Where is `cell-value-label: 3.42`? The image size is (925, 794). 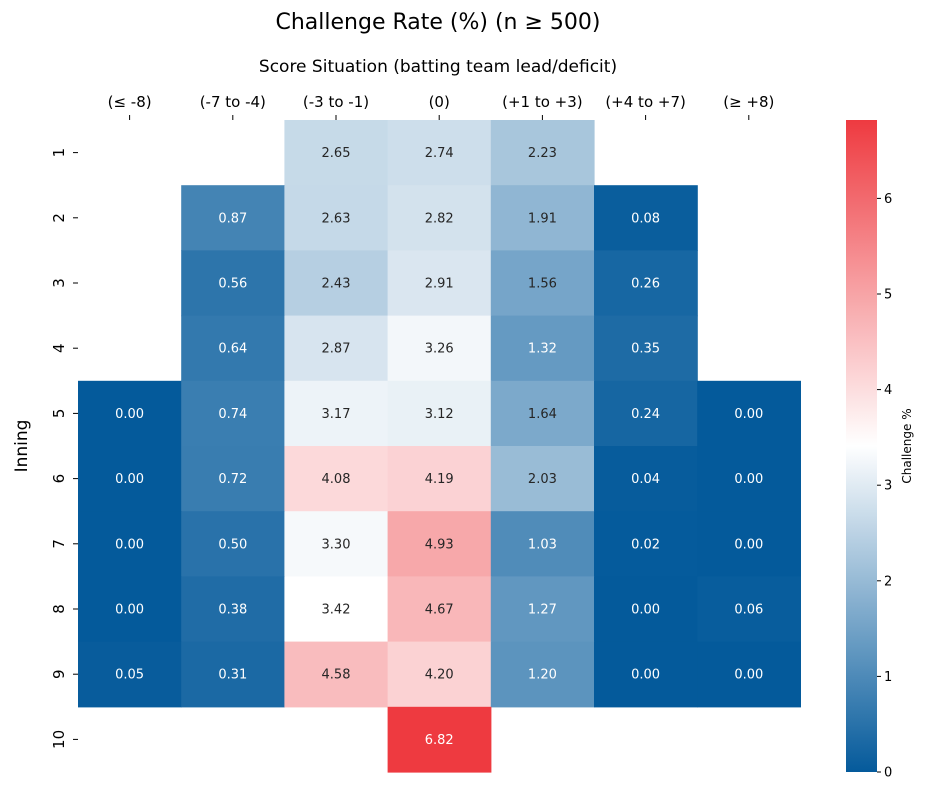 cell-value-label: 3.42 is located at coordinates (336, 610).